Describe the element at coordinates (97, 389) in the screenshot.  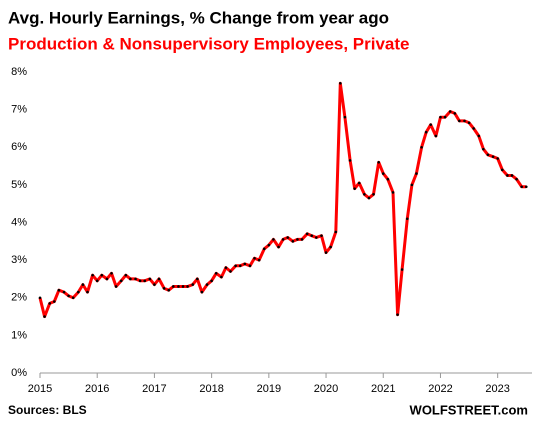
I see `x-tick-label: 2016` at that location.